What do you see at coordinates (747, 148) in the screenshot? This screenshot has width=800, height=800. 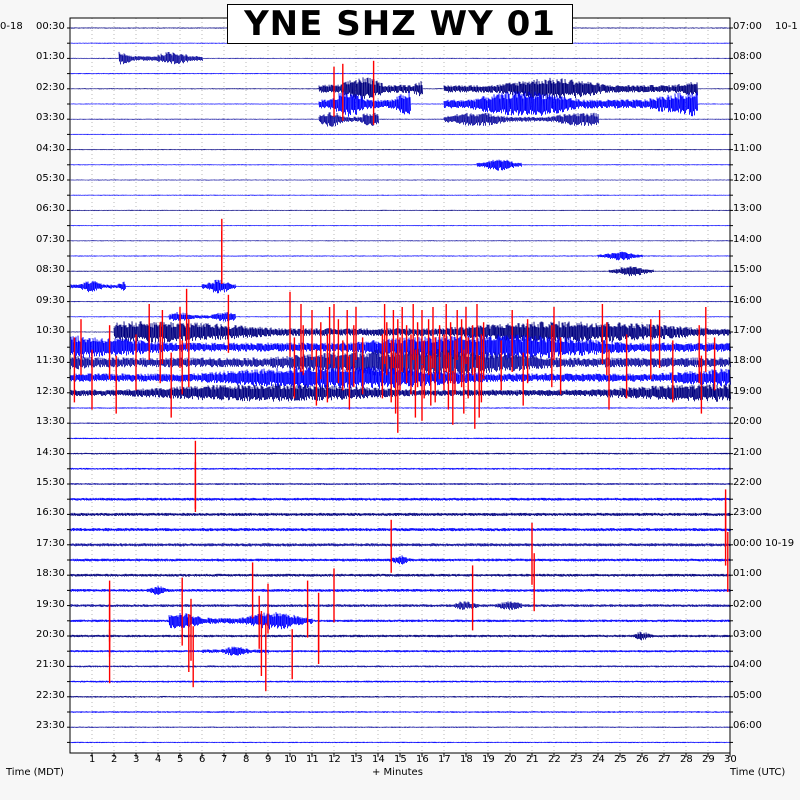 I see `right-time-label: 11:00` at bounding box center [747, 148].